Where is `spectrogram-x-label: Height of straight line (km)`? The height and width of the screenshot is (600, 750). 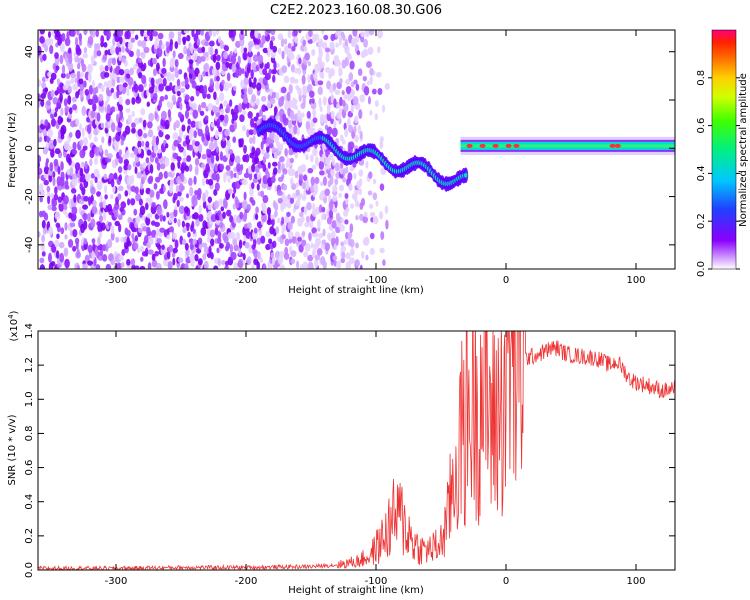
spectrogram-x-label: Height of straight line (km) is located at coordinates (356, 290).